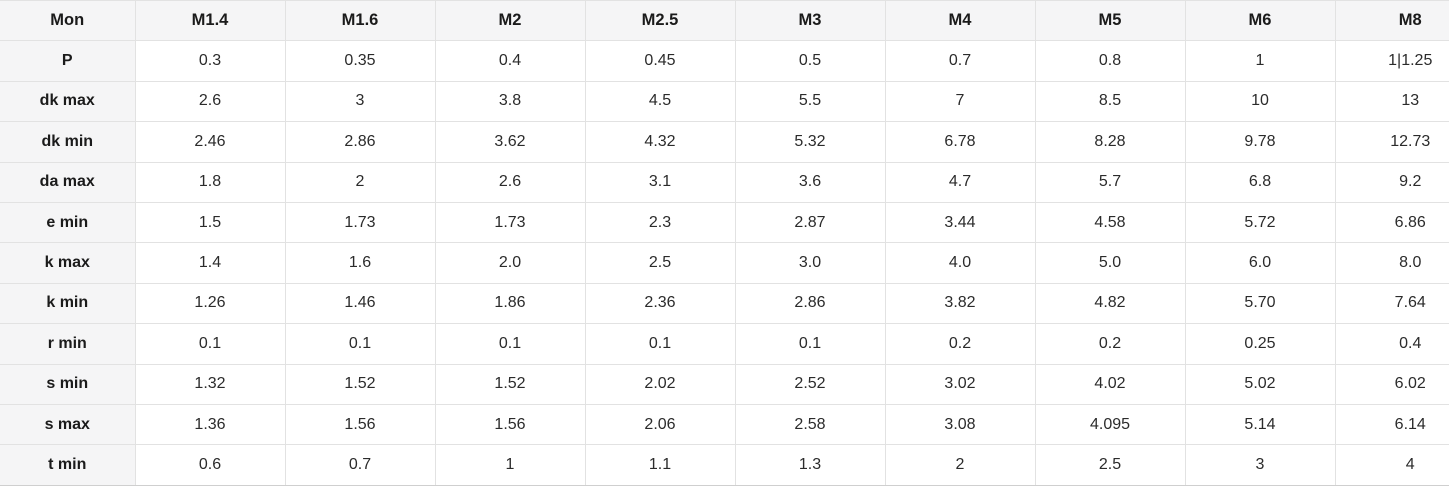 The image size is (1449, 489). What do you see at coordinates (724, 101) in the screenshot?
I see `table-row: dk max 2.6 3 3.8 4.5 5.5 7 8.5 10 13` at bounding box center [724, 101].